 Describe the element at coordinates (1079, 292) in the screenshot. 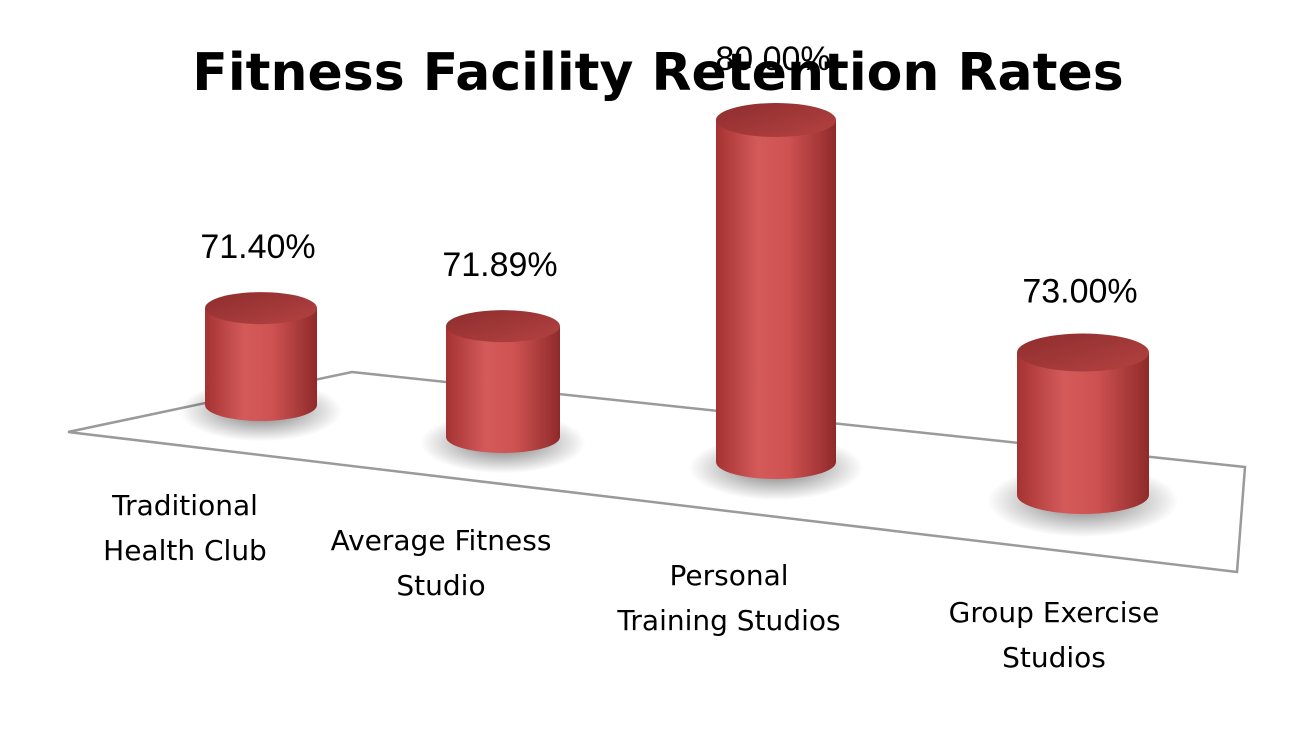

I see `value-label: 73.00%` at that location.